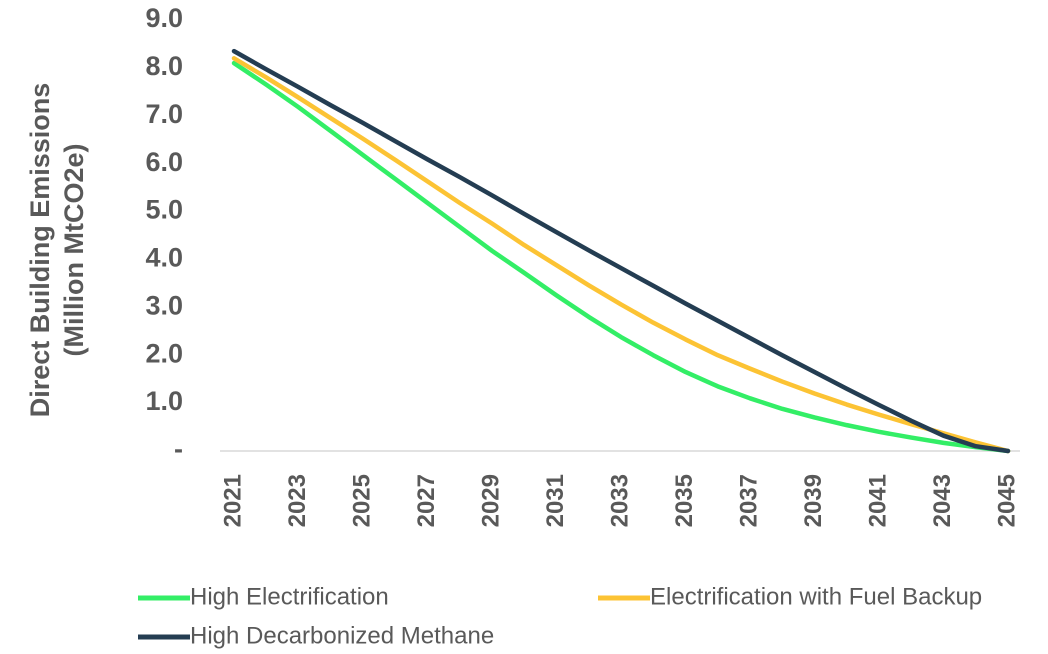  I want to click on y-tick-label: 9.0, so click(164, 18).